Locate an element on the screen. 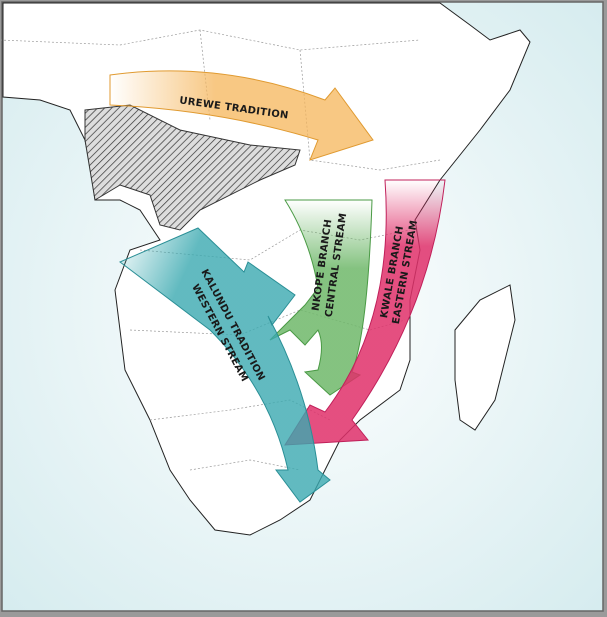  kwale-arrow is located at coordinates (365, 312).